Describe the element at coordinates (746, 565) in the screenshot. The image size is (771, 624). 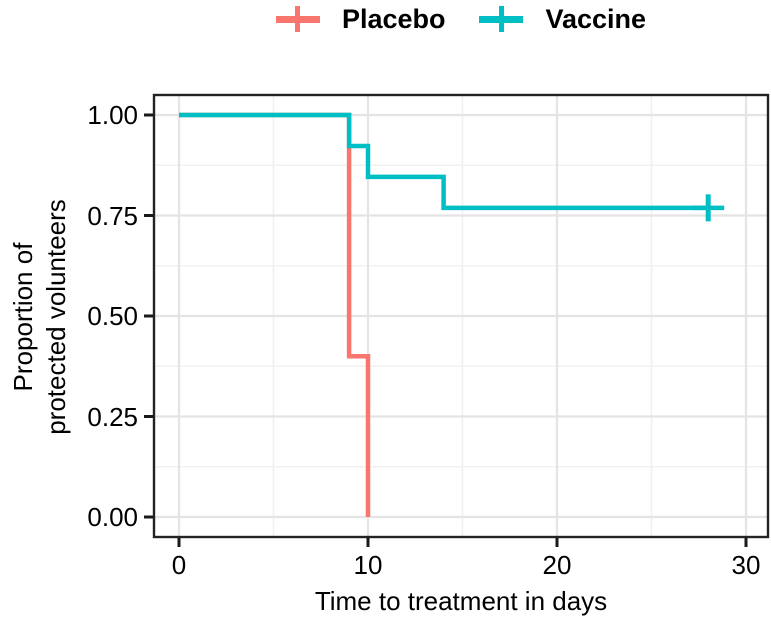
I see `x-tick-label: 30` at that location.